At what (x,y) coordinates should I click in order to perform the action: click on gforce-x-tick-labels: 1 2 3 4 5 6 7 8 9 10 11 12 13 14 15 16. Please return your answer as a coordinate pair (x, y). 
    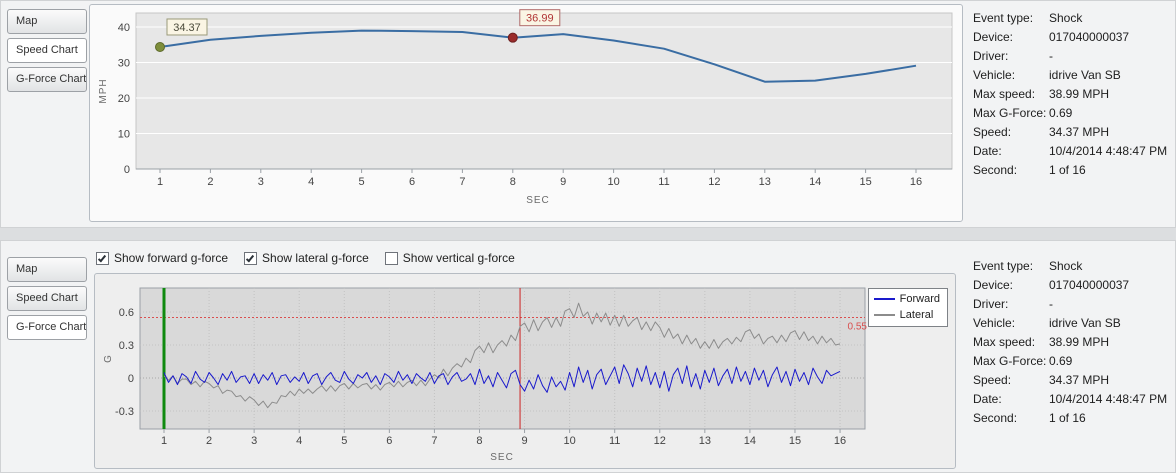
    Looking at the image, I should click on (503, 438).